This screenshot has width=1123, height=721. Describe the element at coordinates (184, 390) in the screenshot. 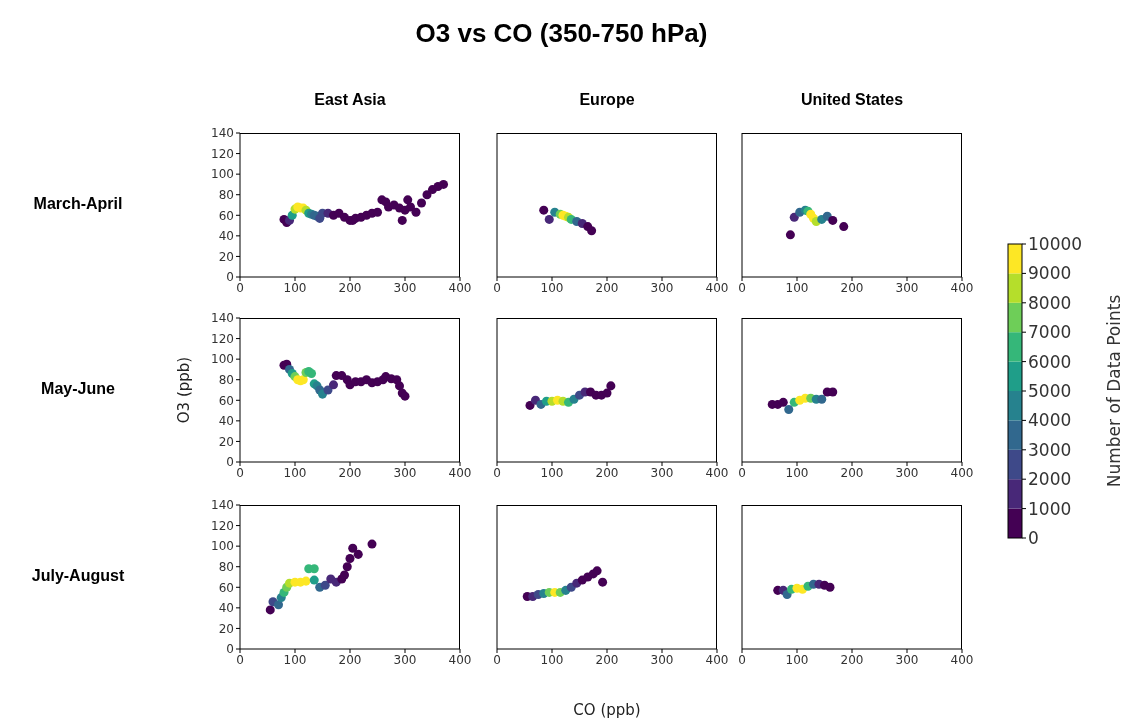

I see `y-axis-title: O3 (ppb)` at that location.